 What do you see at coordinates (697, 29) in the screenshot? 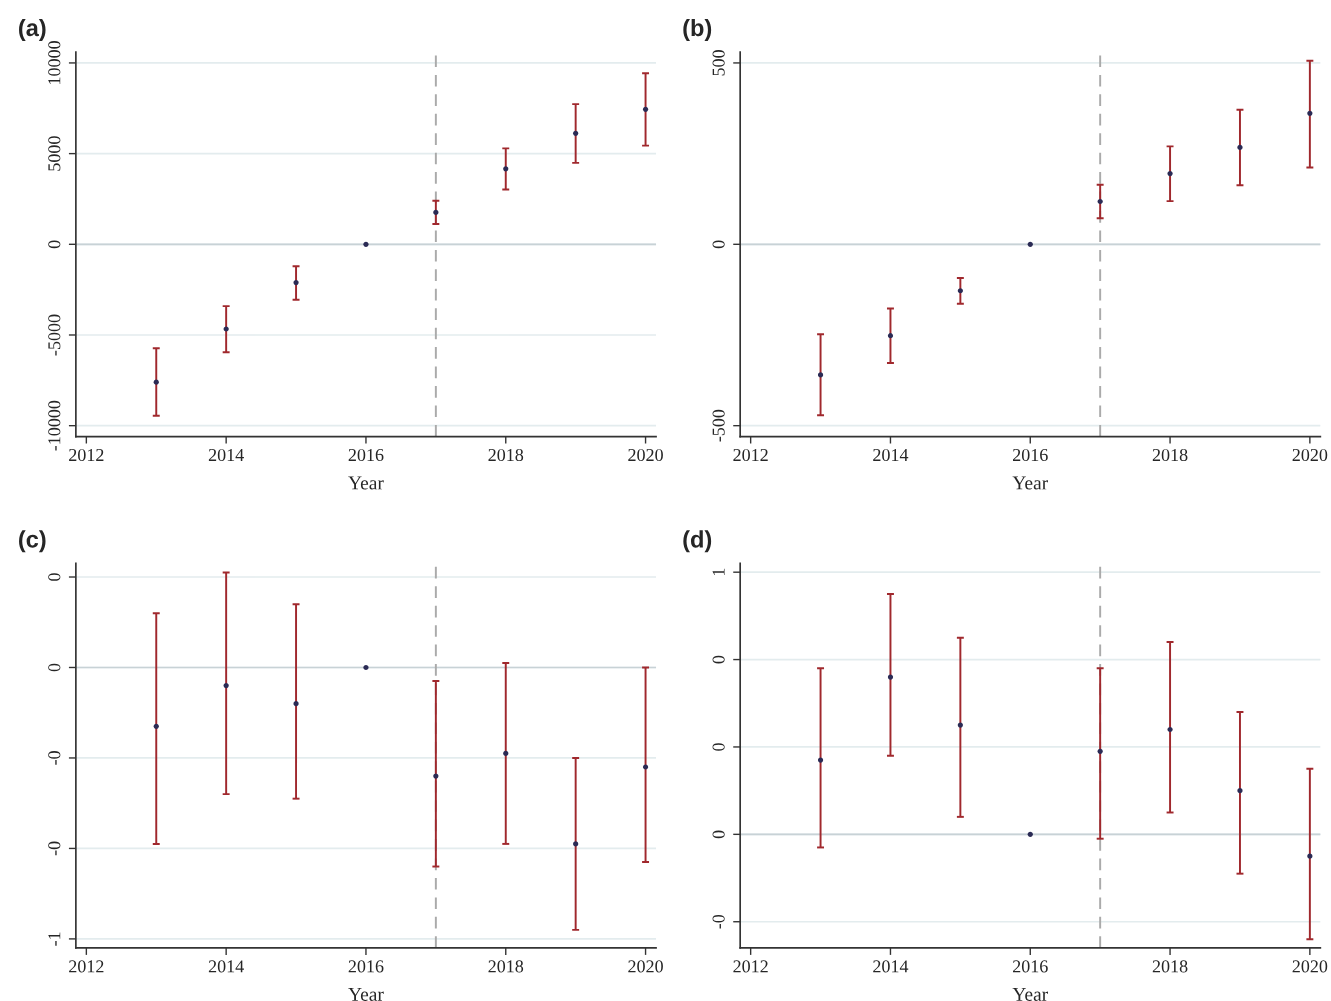
I see `chart-title: (b)` at bounding box center [697, 29].